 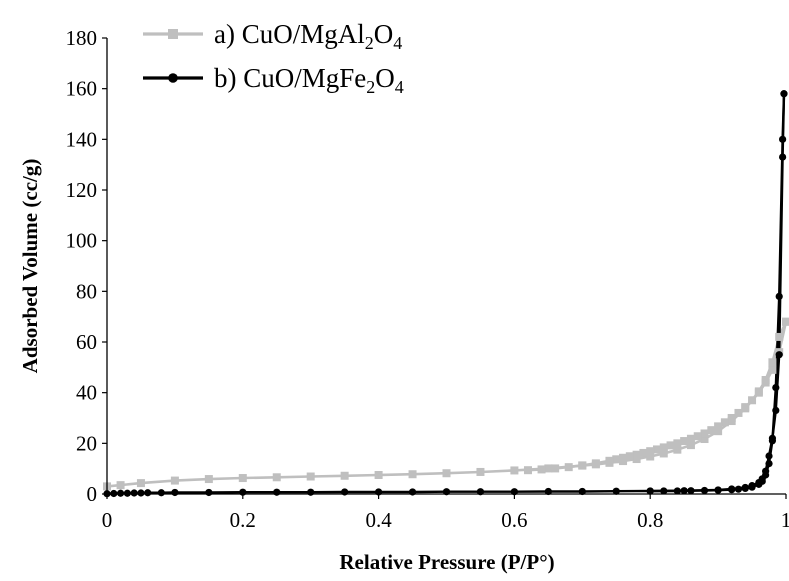 I want to click on legend-item-a: a) CuO/MgAl2O4, so click(x=272, y=36).